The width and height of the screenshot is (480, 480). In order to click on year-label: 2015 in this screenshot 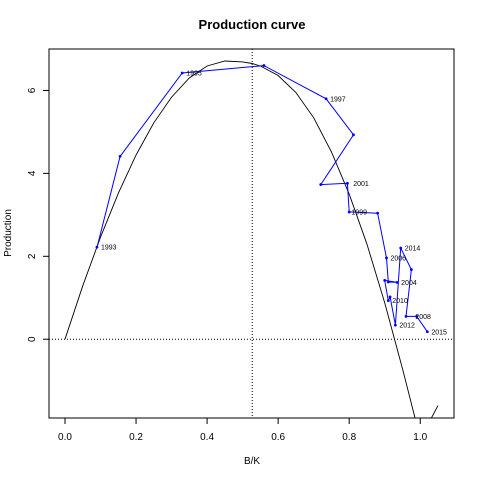, I will do `click(439, 332)`.